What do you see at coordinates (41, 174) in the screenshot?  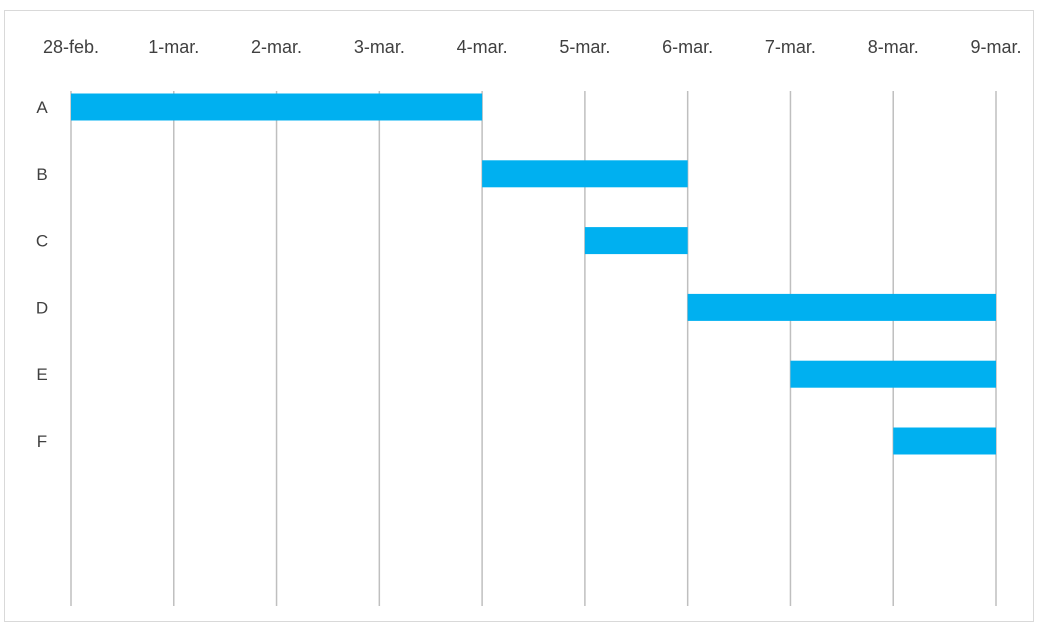 I see `category-label-b: B` at bounding box center [41, 174].